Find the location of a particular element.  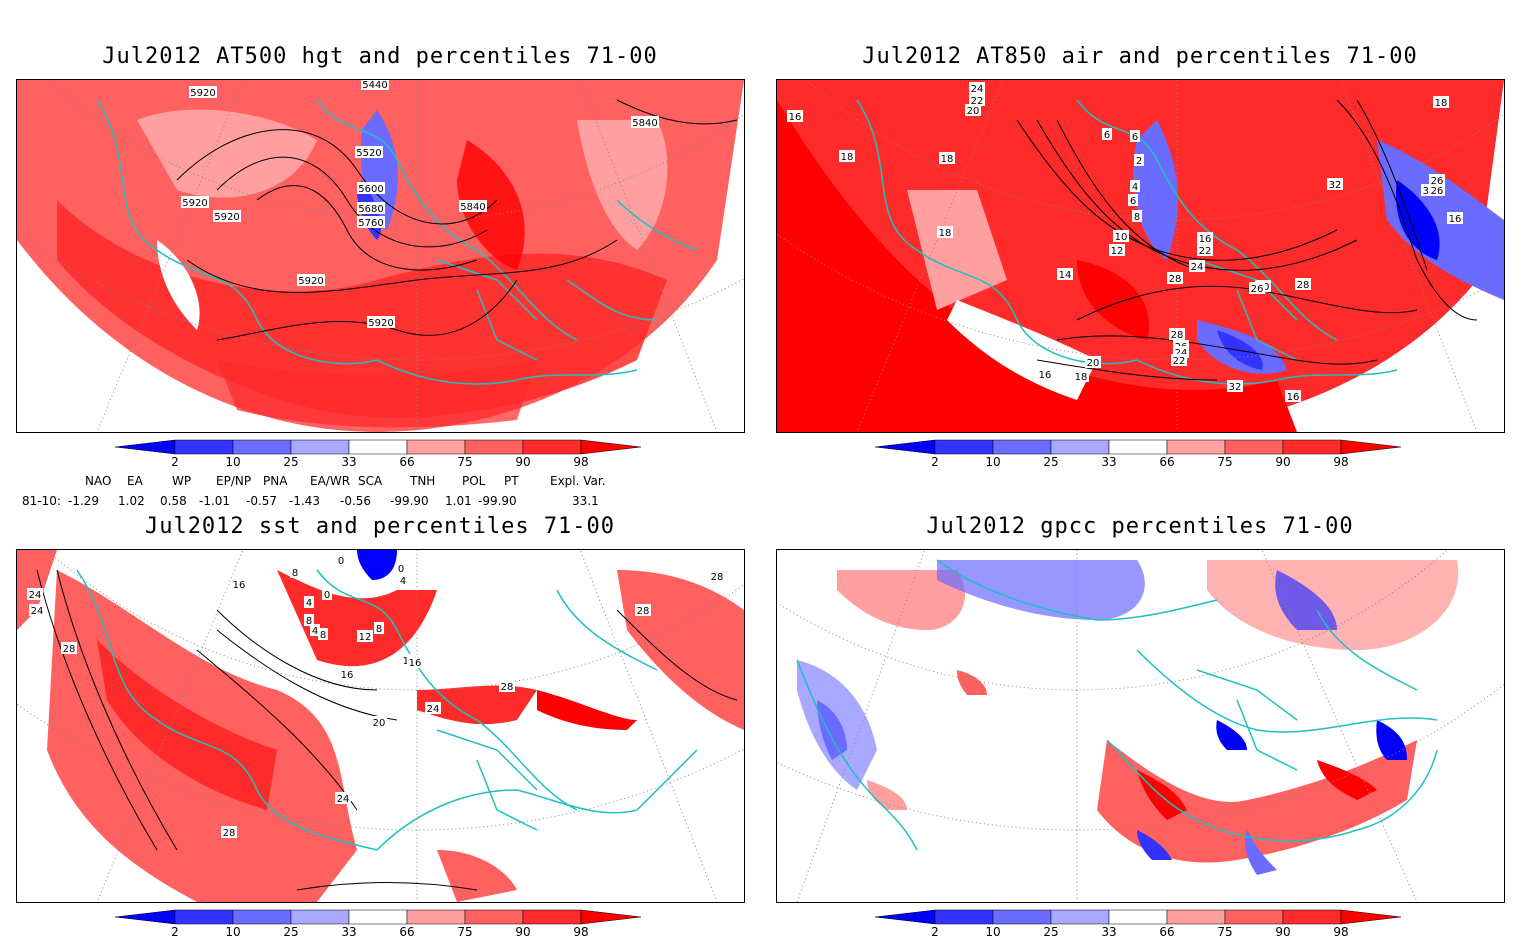

contour-label: 4 is located at coordinates (1135, 187).